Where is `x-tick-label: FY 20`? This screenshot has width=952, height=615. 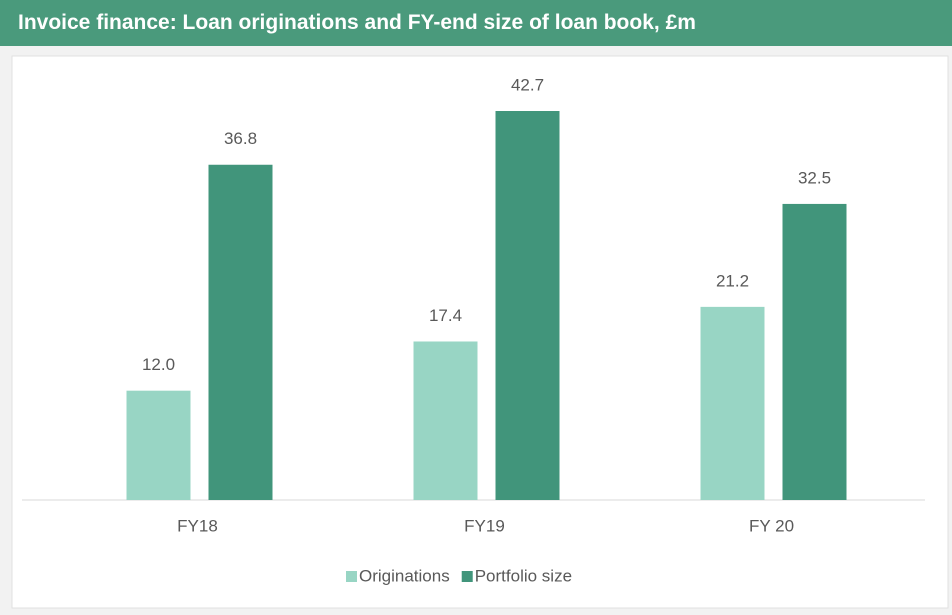
x-tick-label: FY 20 is located at coordinates (771, 525).